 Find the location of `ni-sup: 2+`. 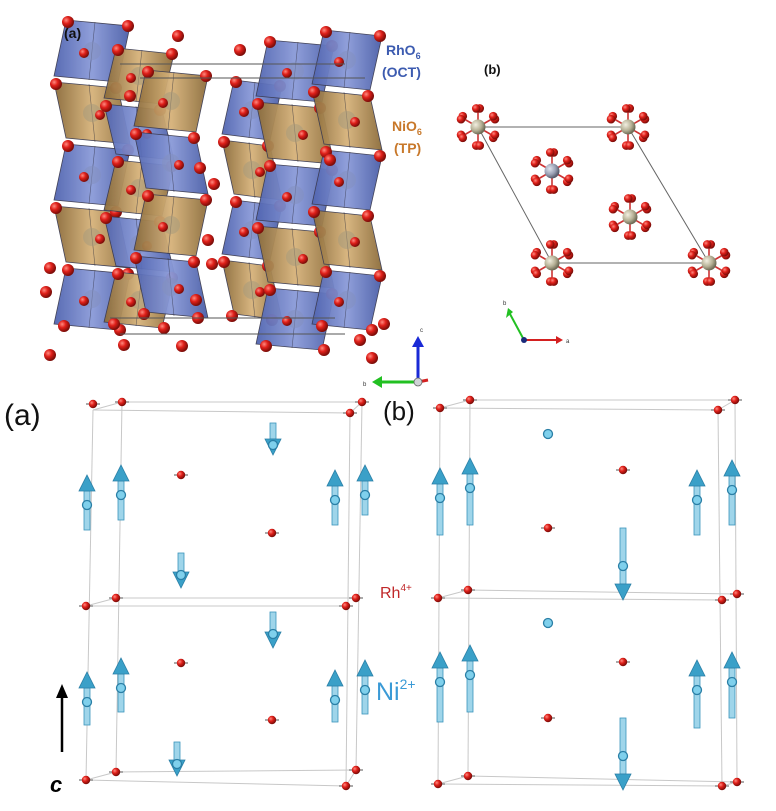

ni-sup: 2+ is located at coordinates (408, 684).